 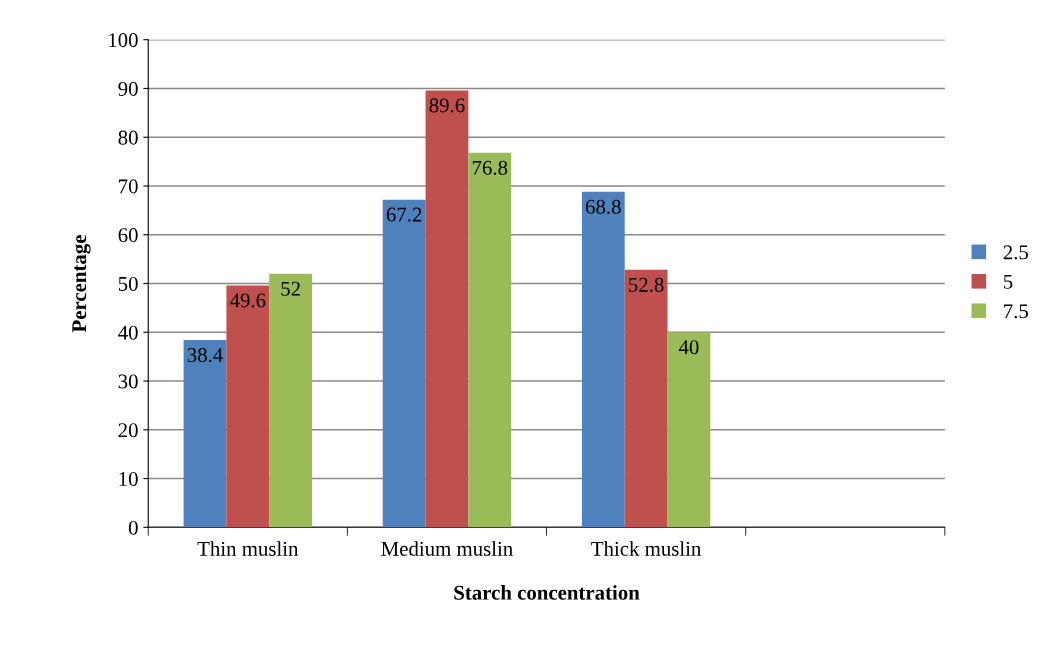 What do you see at coordinates (81, 284) in the screenshot?
I see `y-axis-title: Percentage` at bounding box center [81, 284].